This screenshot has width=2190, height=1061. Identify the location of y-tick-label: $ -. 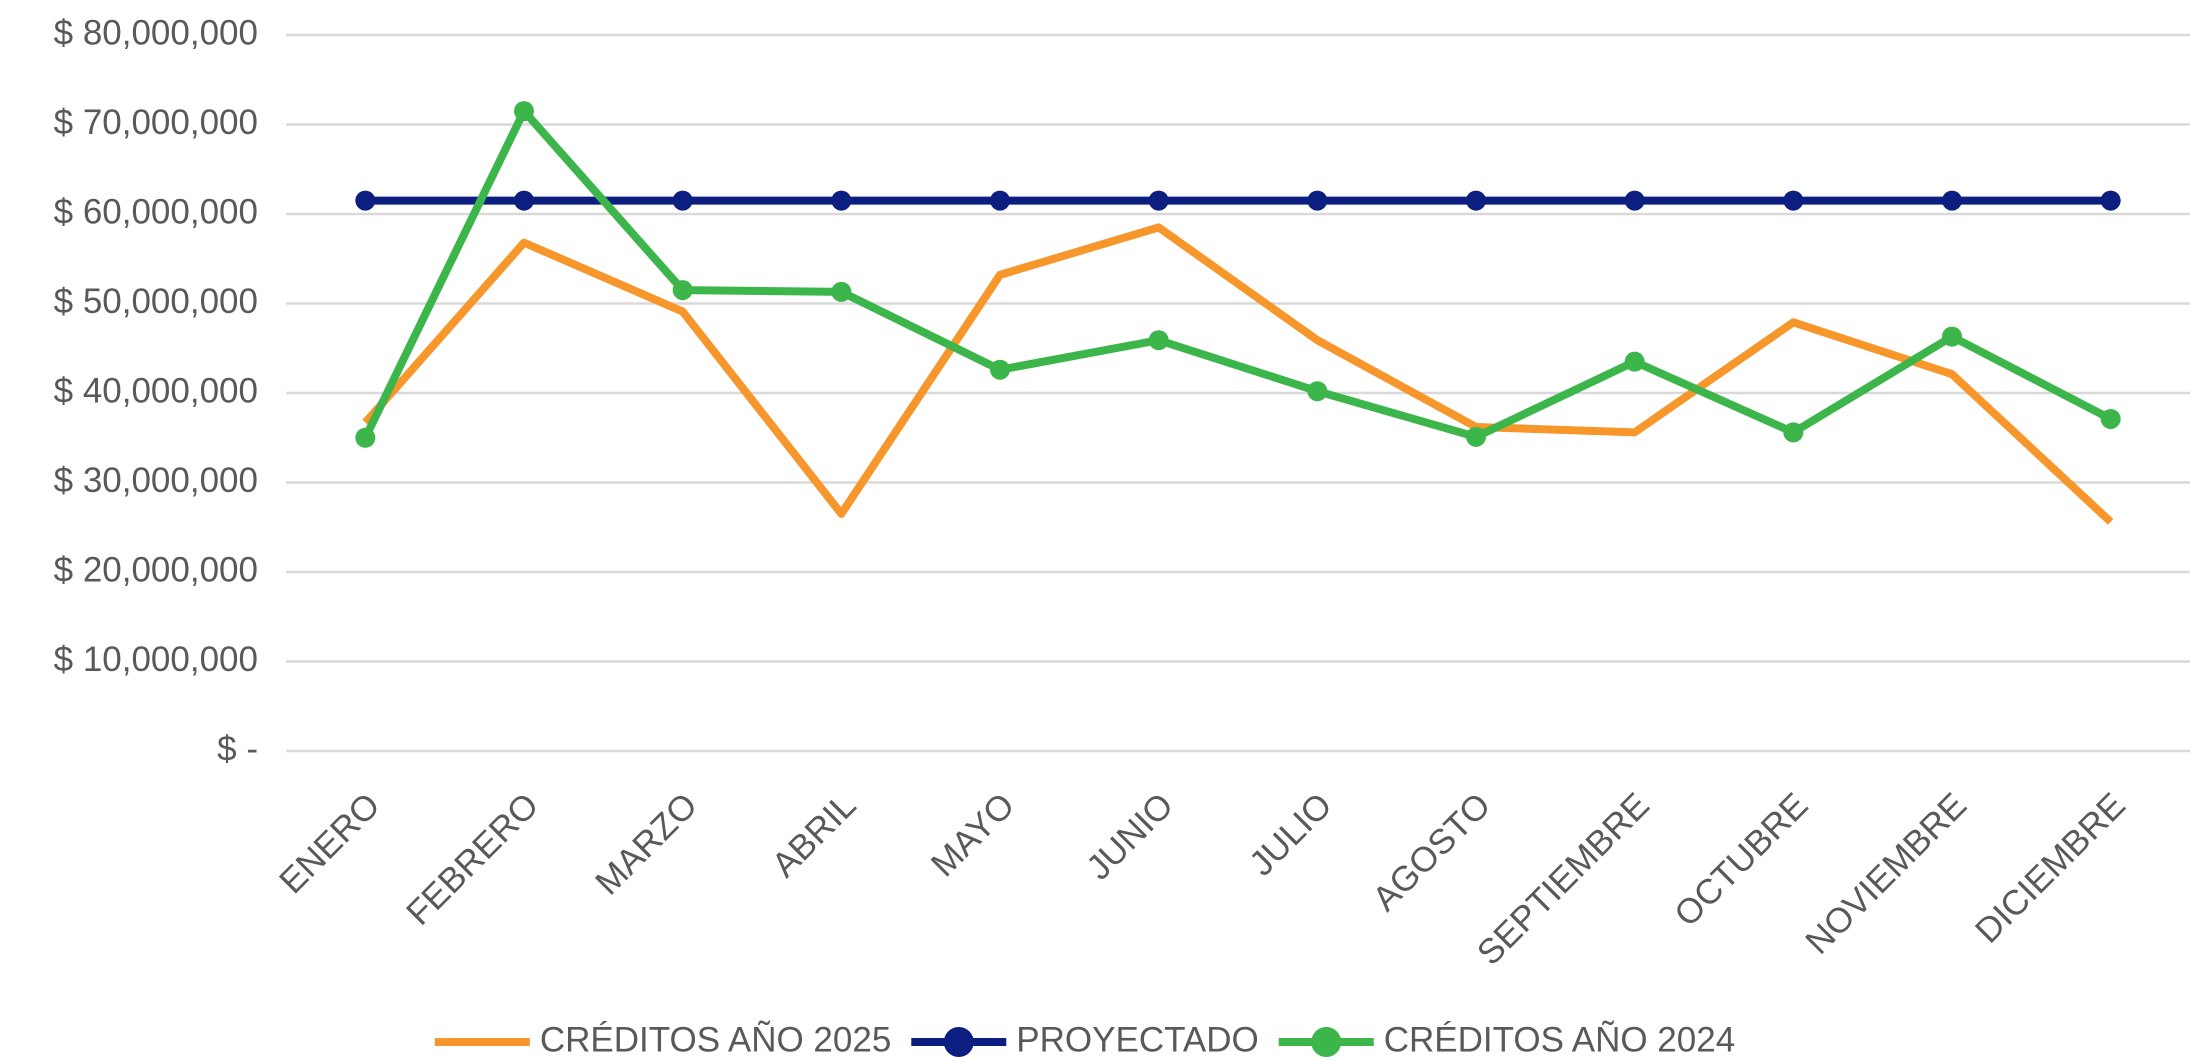
(237, 748).